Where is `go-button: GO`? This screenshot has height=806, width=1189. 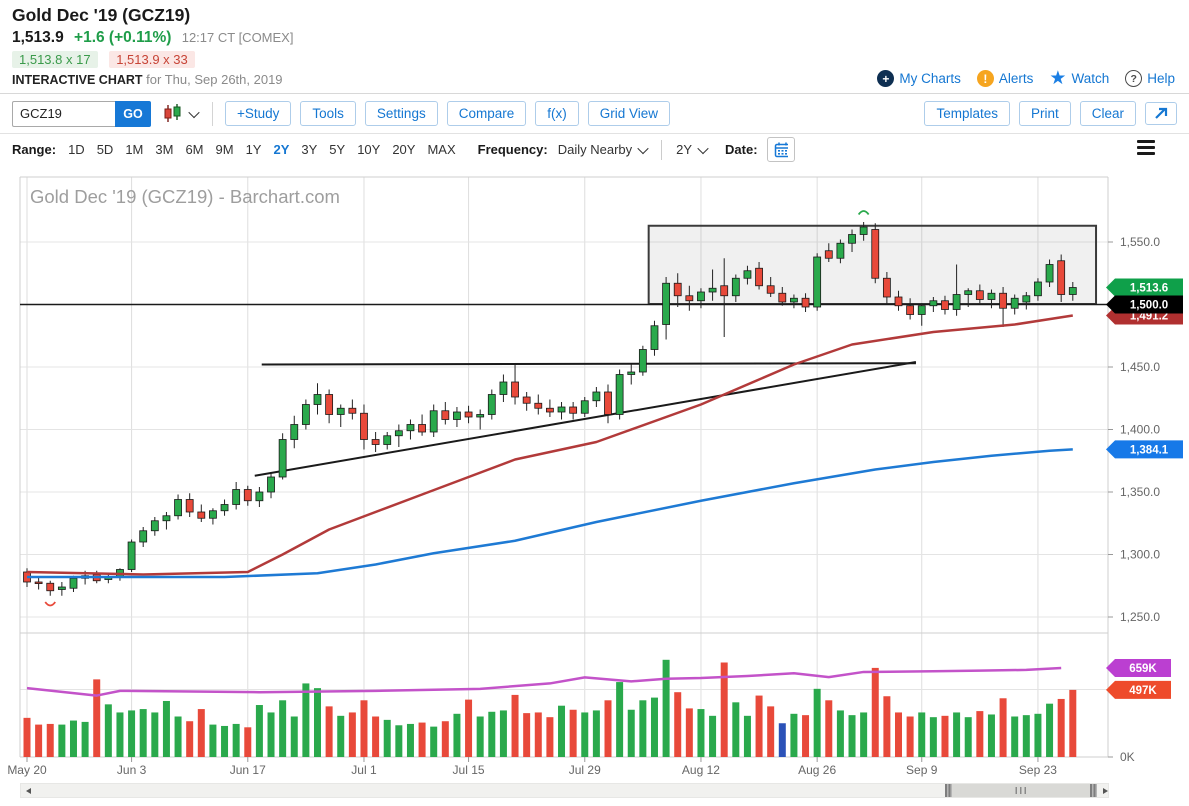
go-button: GO is located at coordinates (133, 113).